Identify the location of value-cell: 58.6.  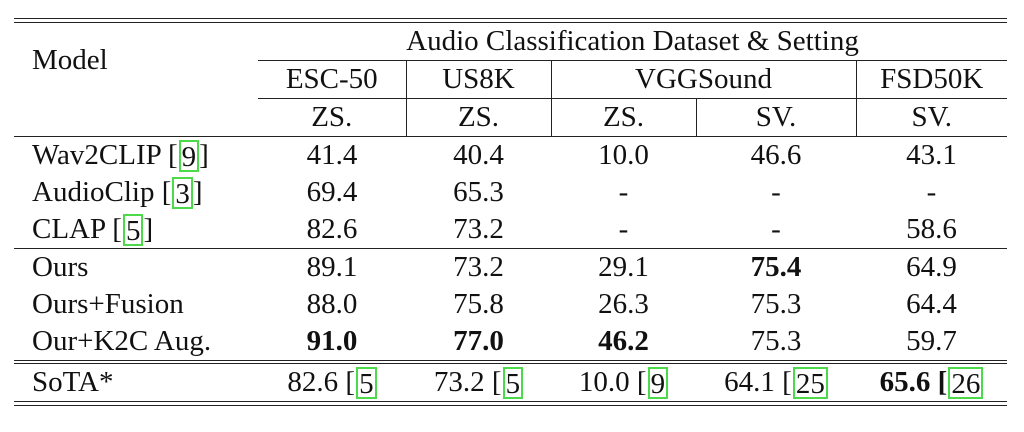
(931, 229).